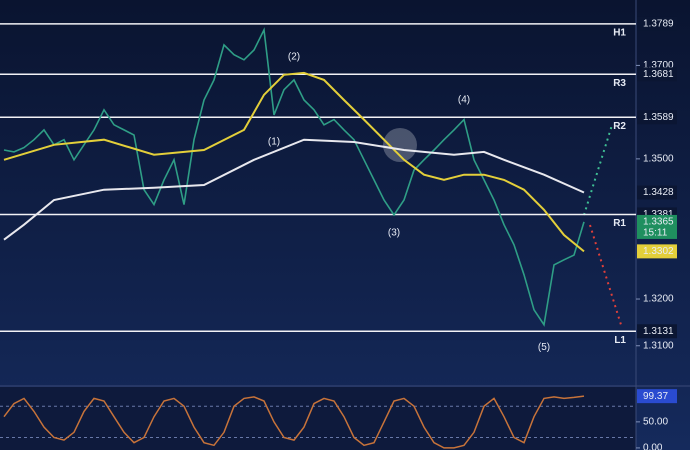 The image size is (690, 450). Describe the element at coordinates (658, 345) in the screenshot. I see `y-tick-label: 1.3100` at that location.